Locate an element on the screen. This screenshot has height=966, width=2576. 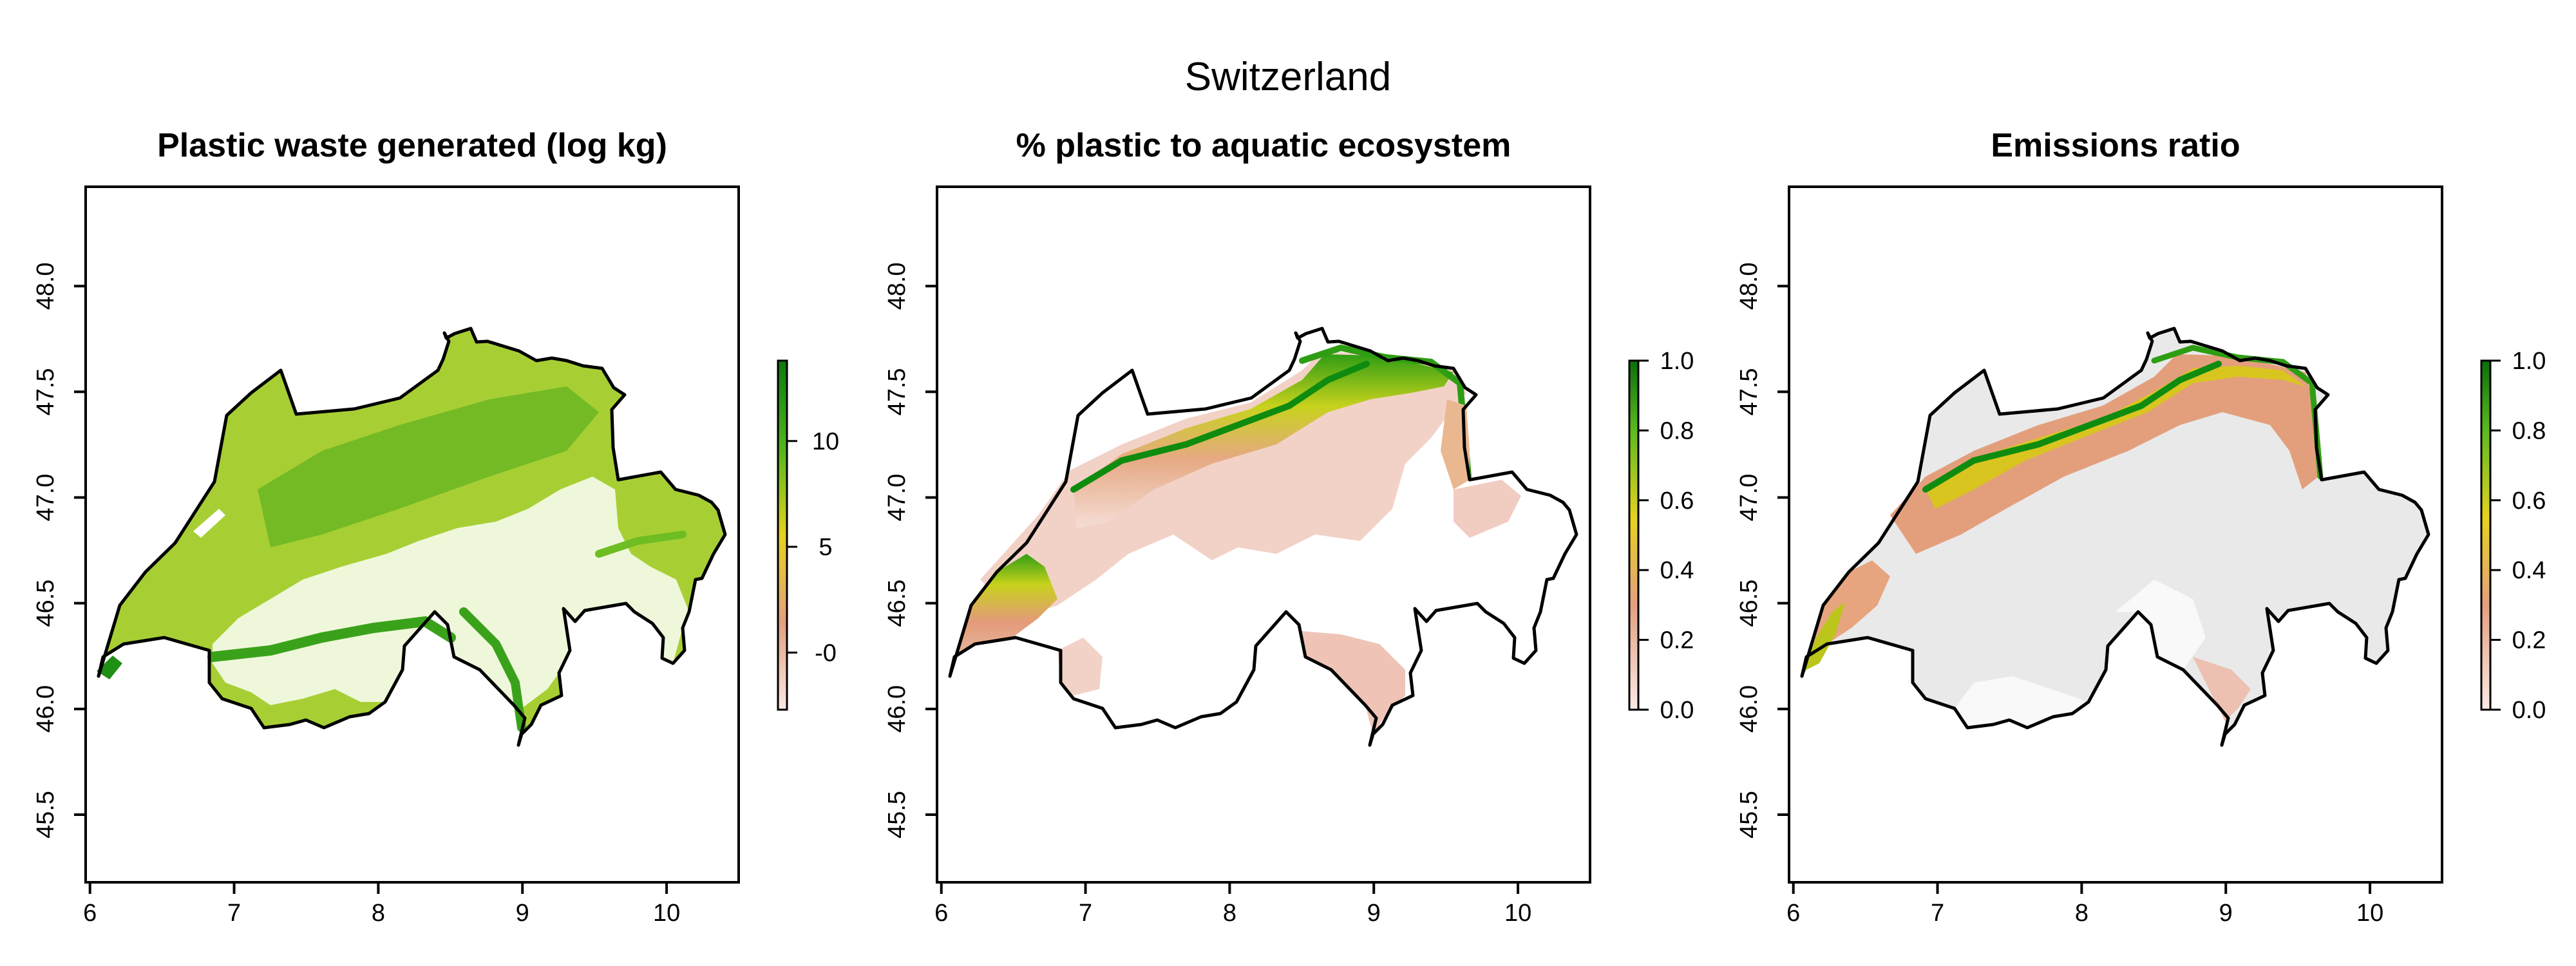
colorbar-ramp-emissions is located at coordinates (2486, 535).